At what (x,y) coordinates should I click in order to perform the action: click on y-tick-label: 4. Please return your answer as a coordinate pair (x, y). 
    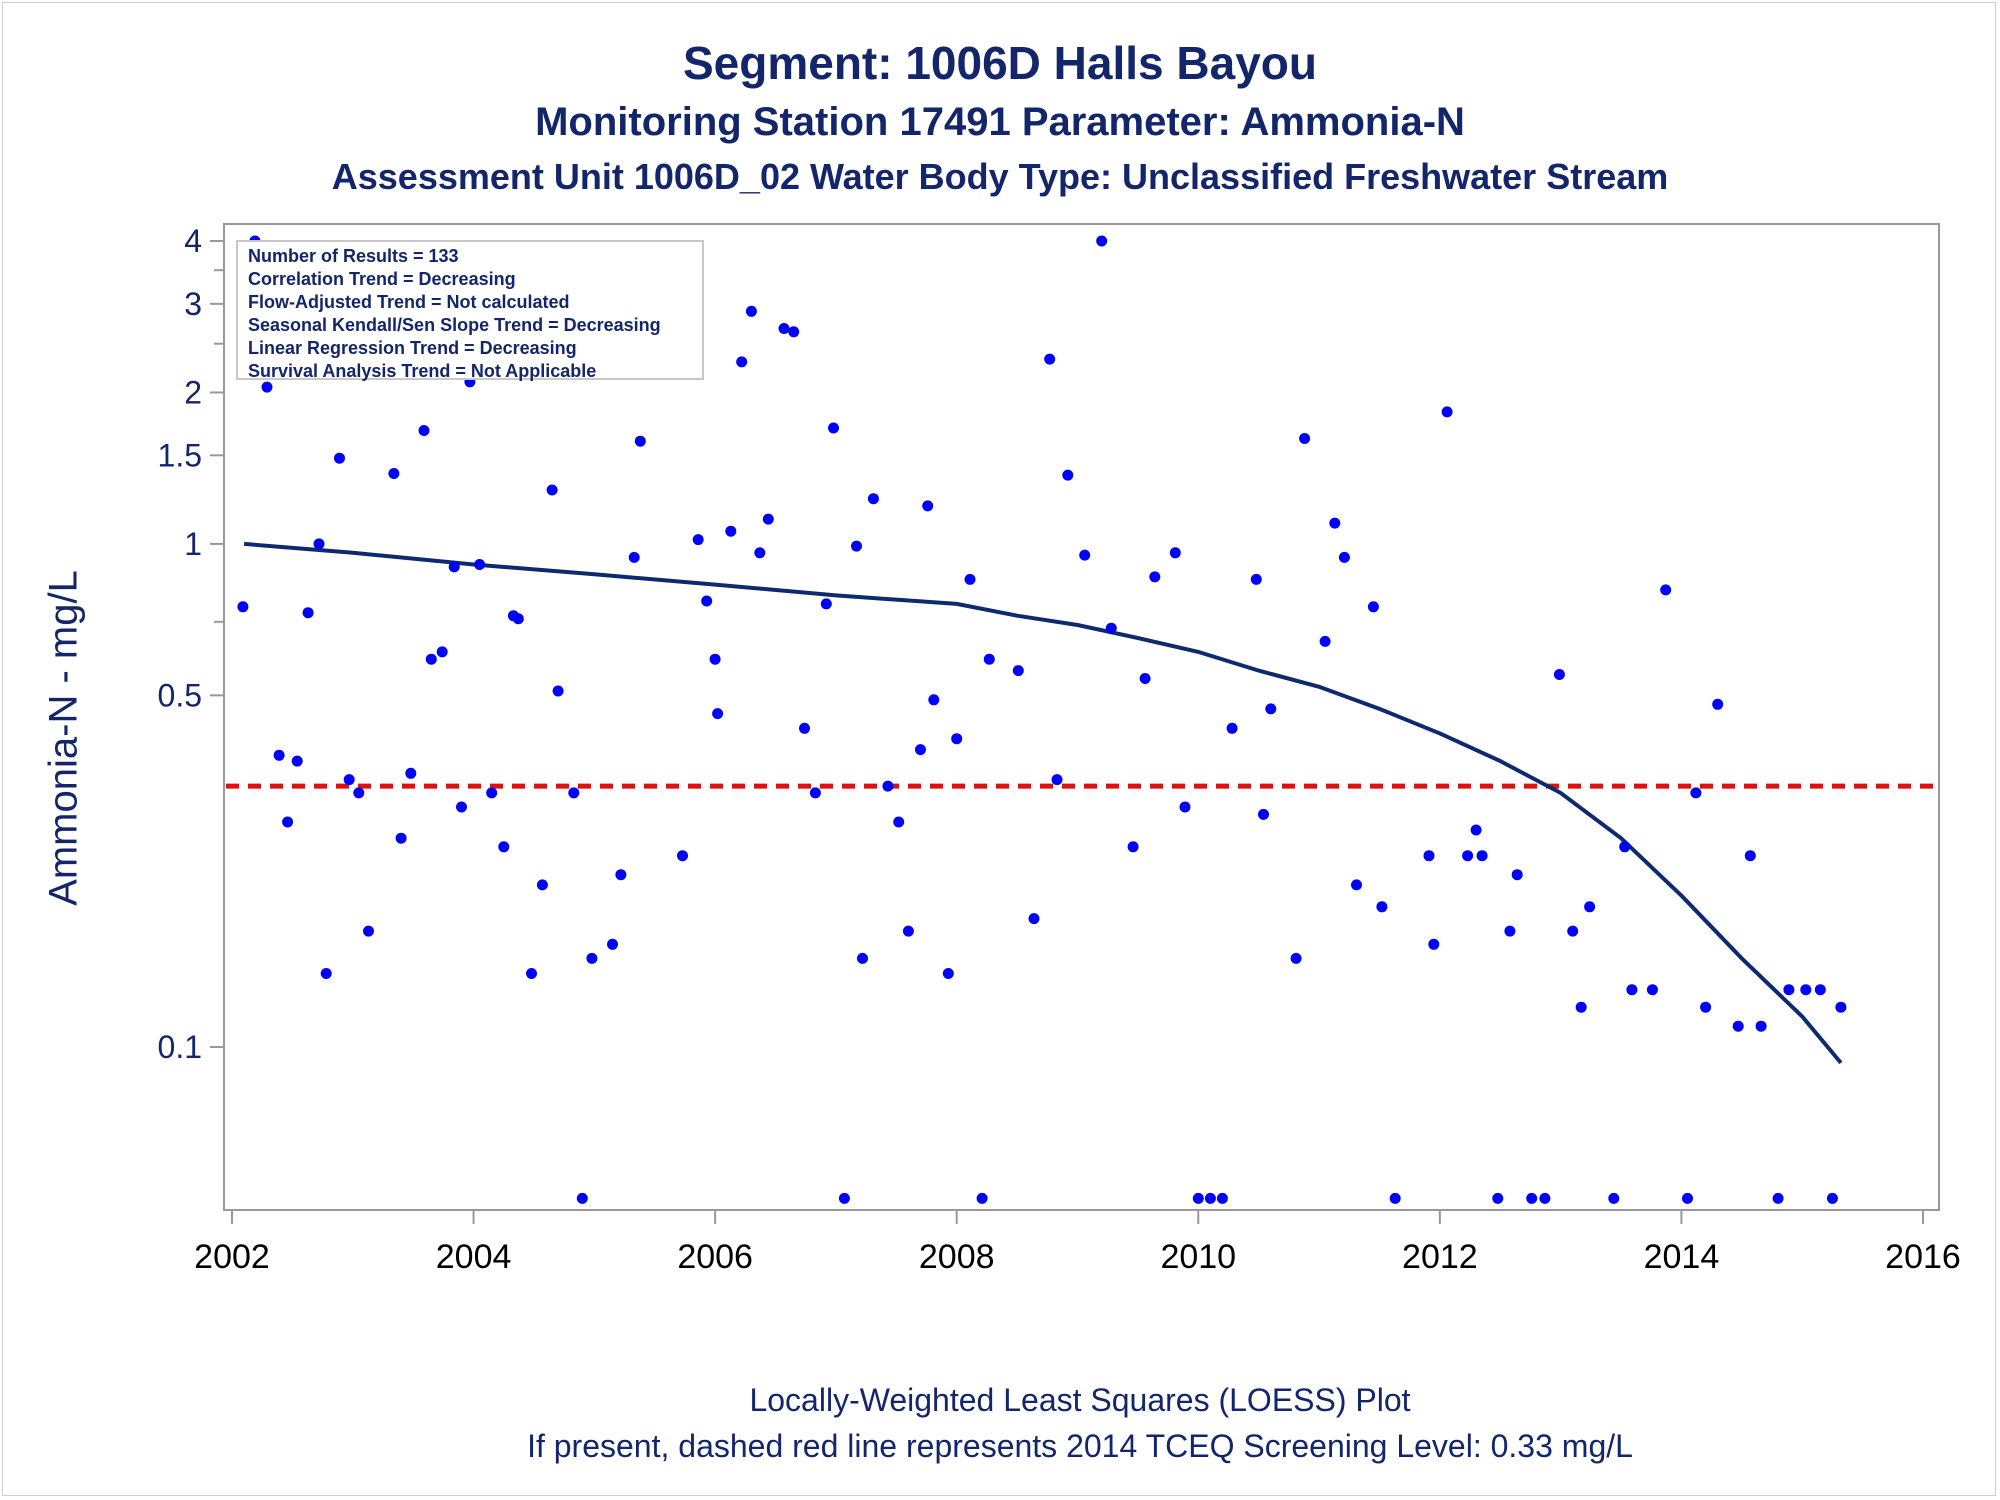
    Looking at the image, I should click on (193, 241).